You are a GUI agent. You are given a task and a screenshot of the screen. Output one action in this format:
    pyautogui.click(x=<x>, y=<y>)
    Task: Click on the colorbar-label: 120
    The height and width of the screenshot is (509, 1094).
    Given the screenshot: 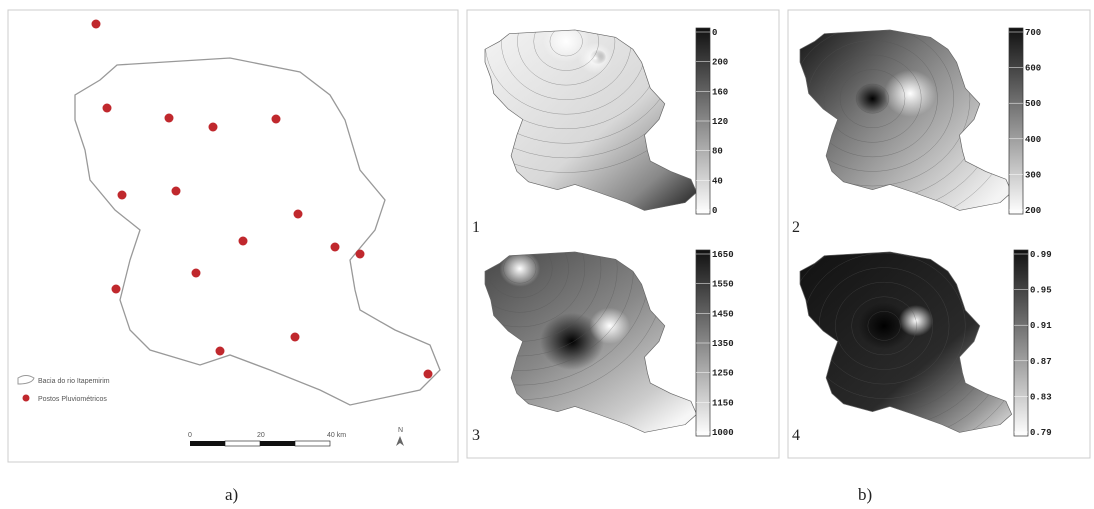 What is the action you would take?
    pyautogui.click(x=720, y=122)
    